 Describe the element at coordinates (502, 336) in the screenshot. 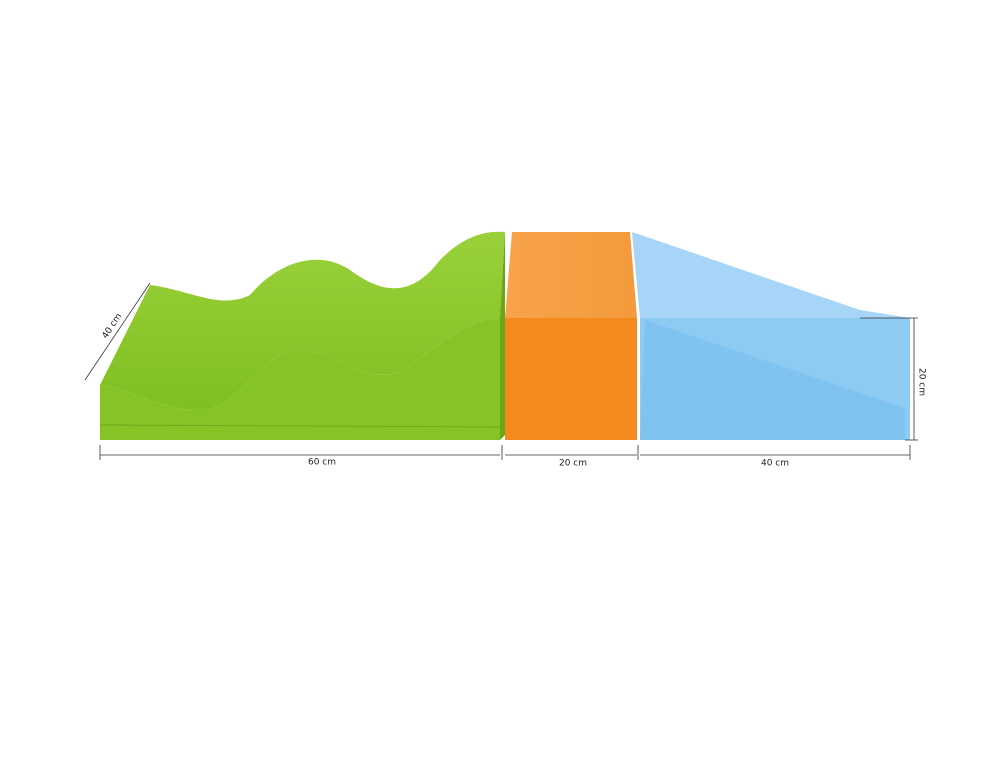

I see `green-side` at that location.